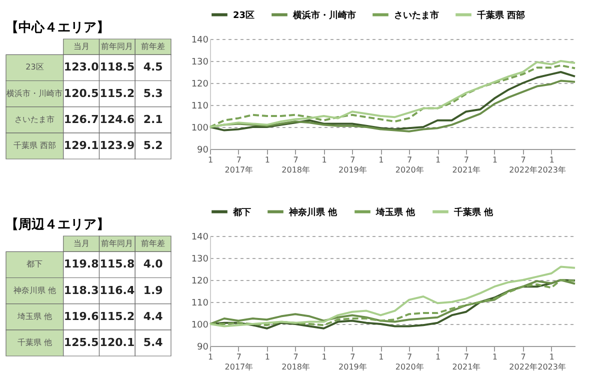 Image resolution: width=600 pixels, height=379 pixels. What do you see at coordinates (153, 93) in the screenshot?
I see `text: 5.3` at bounding box center [153, 93].